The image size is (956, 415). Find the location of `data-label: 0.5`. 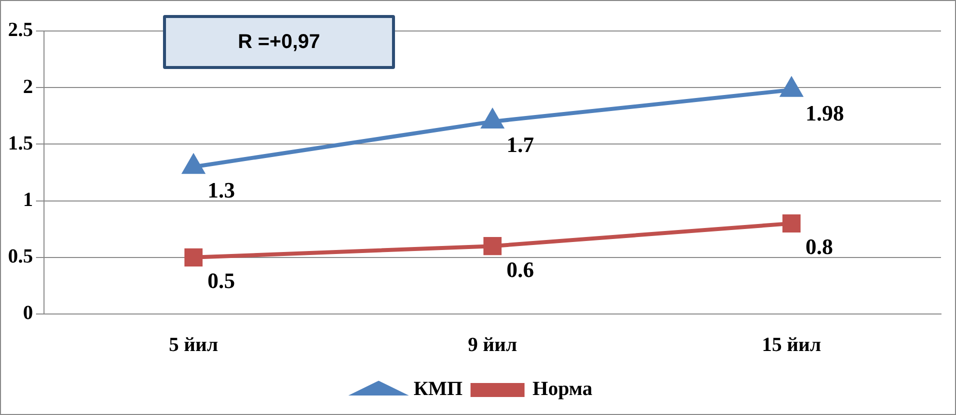

data-label: 0.5 is located at coordinates (221, 281).